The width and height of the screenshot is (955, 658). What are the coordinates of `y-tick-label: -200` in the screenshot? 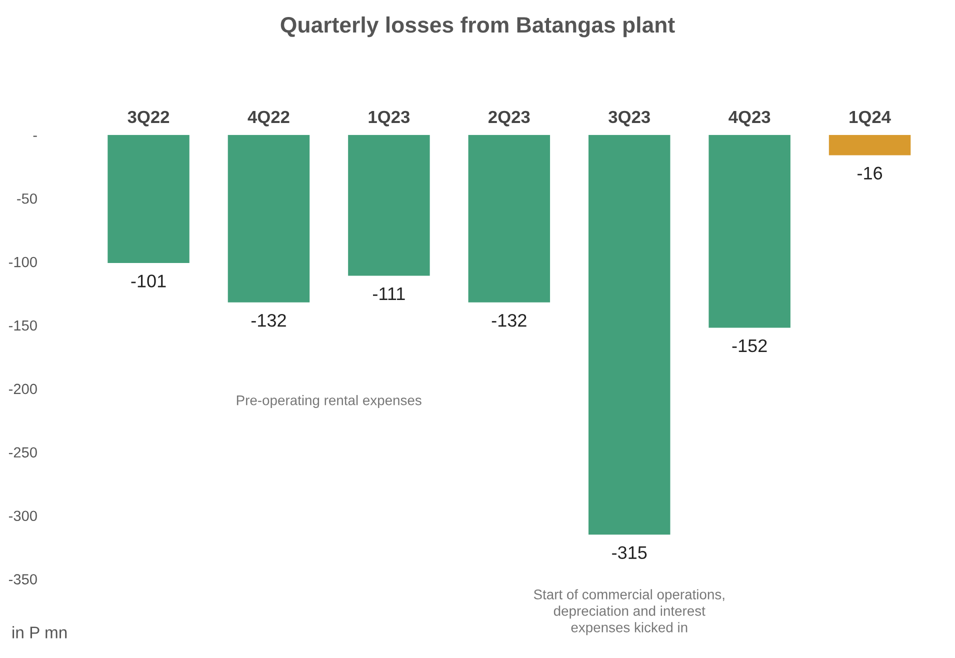 It's located at (22, 389).